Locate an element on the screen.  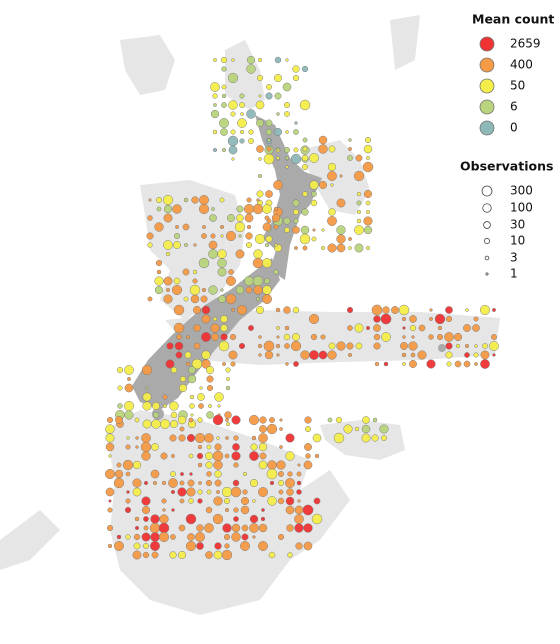
legend-label: 100 is located at coordinates (521, 208).